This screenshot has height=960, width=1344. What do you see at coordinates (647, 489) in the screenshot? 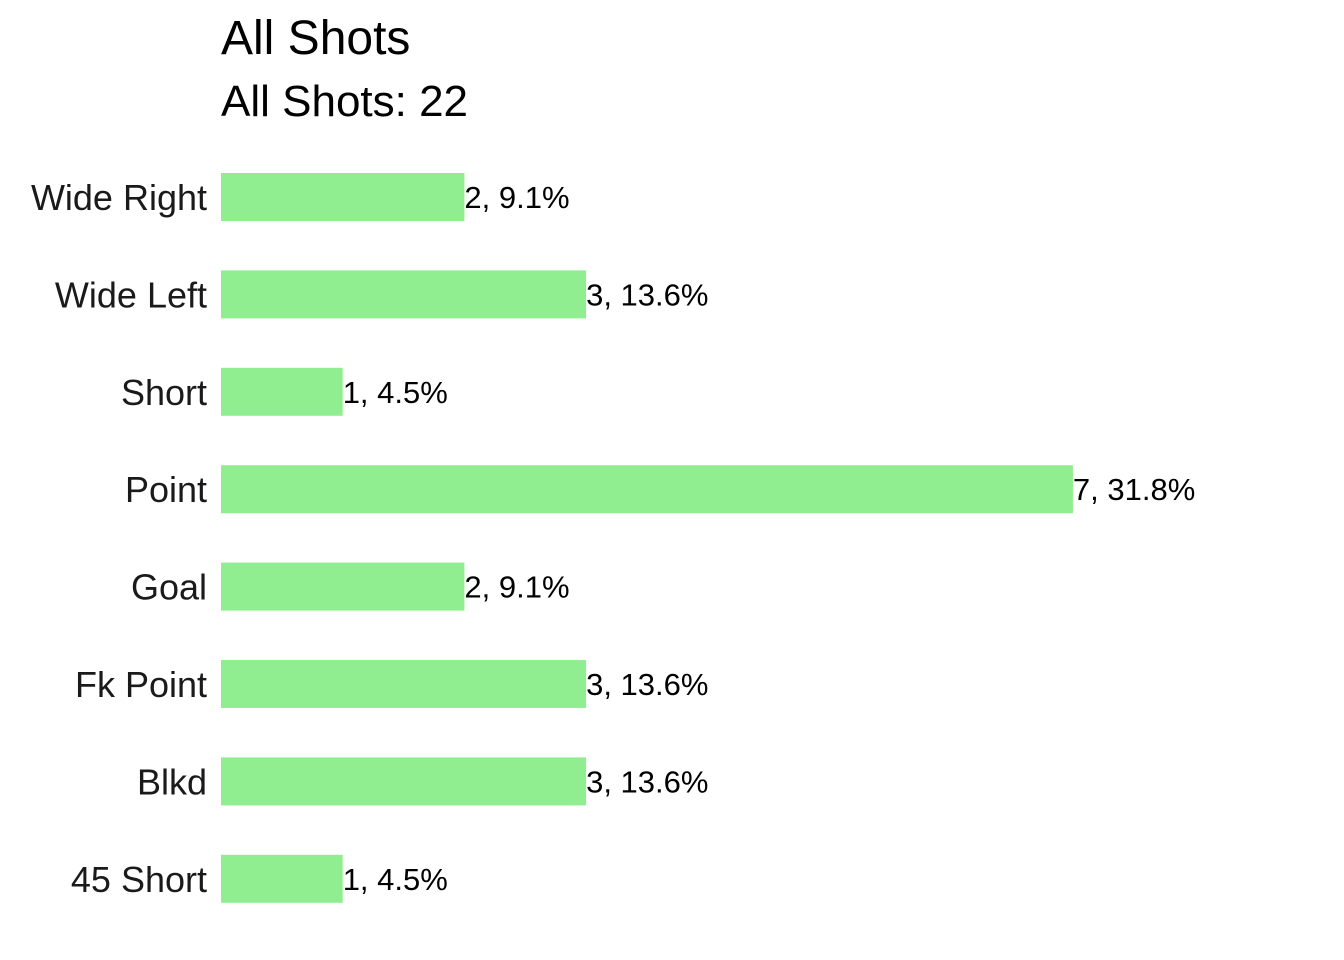
I see `bar-point` at bounding box center [647, 489].